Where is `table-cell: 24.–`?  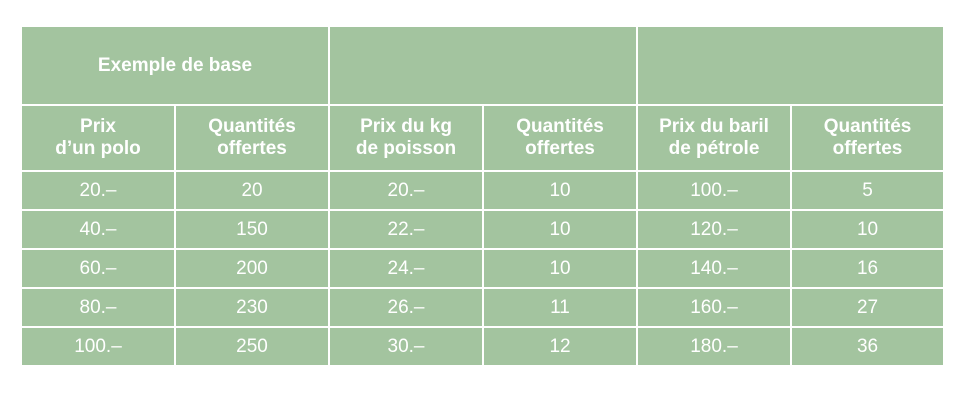
table-cell: 24.– is located at coordinates (406, 268).